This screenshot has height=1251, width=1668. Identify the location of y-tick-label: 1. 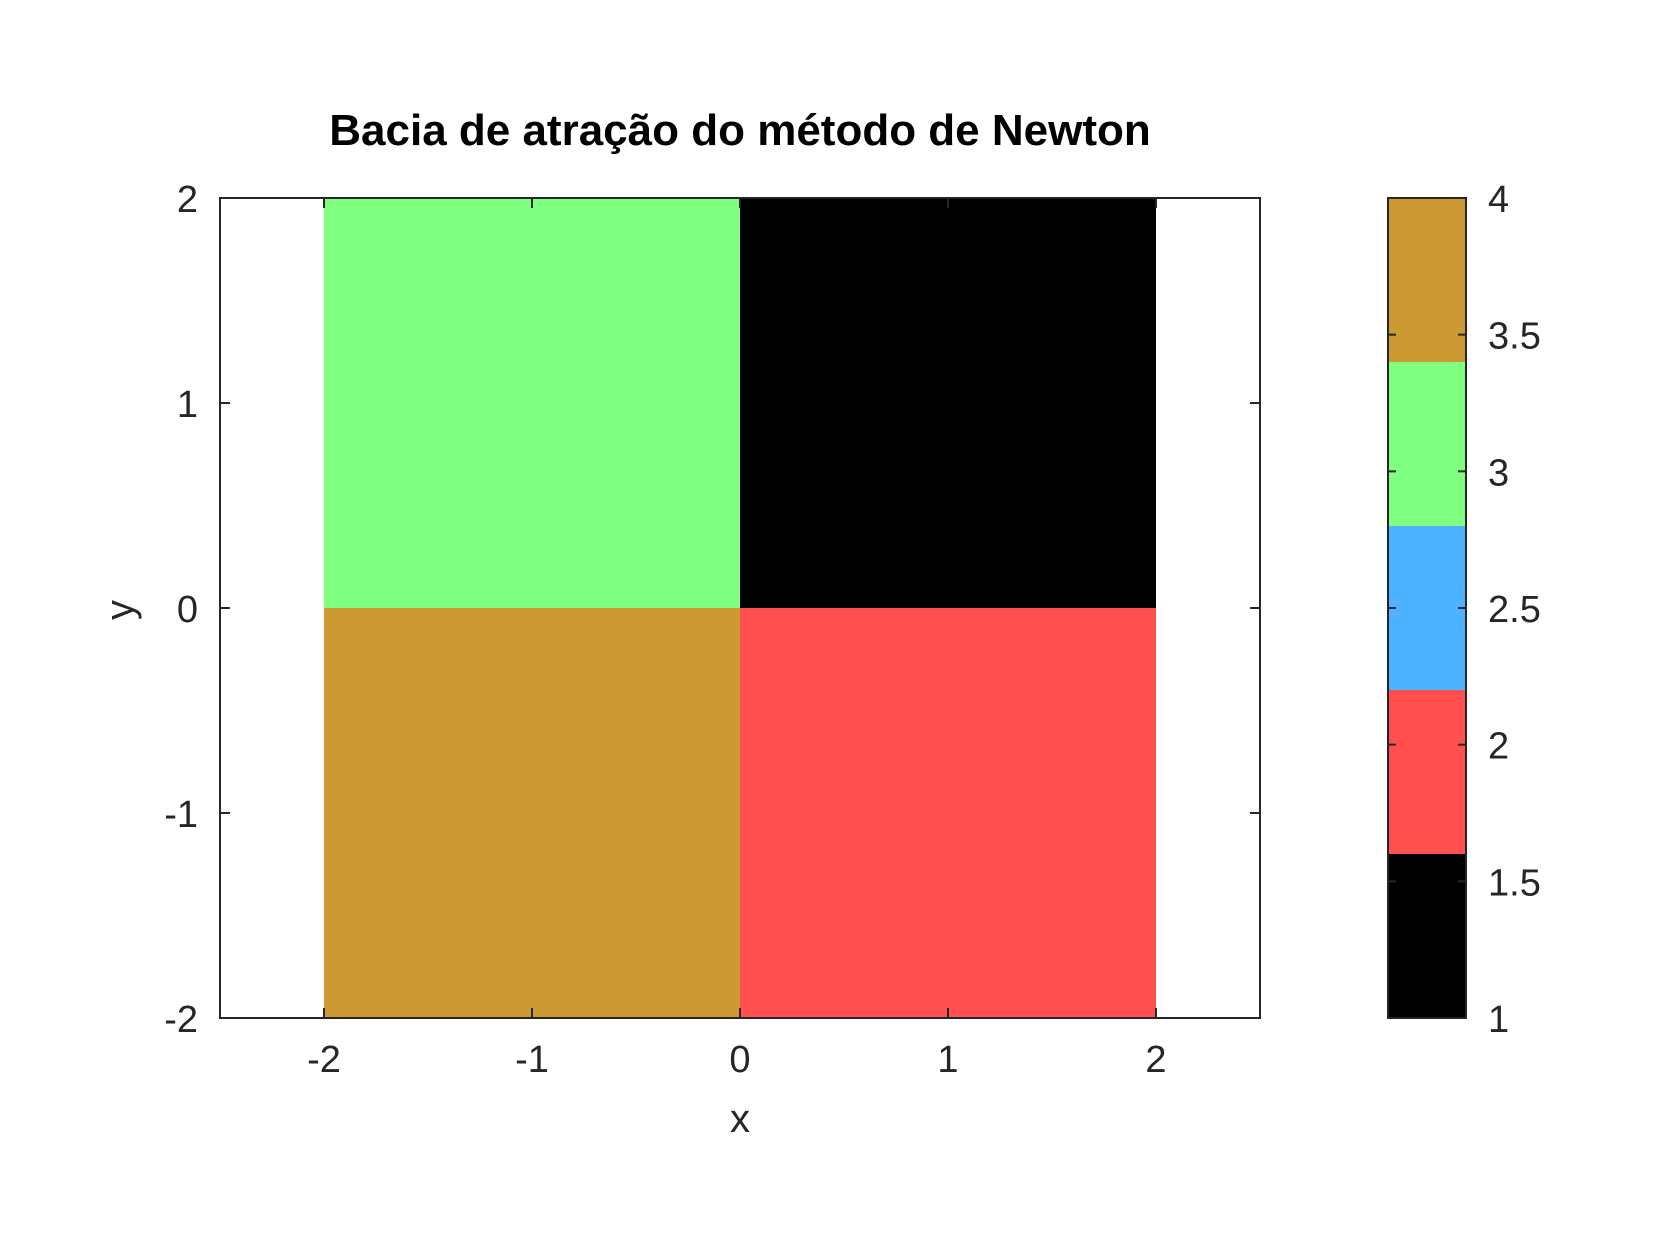
(187, 405).